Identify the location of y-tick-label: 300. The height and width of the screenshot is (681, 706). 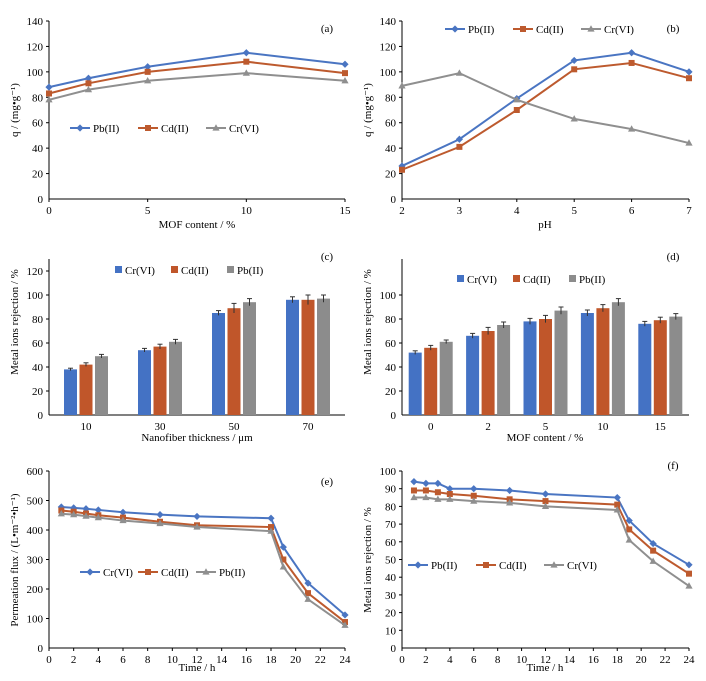
(35, 561).